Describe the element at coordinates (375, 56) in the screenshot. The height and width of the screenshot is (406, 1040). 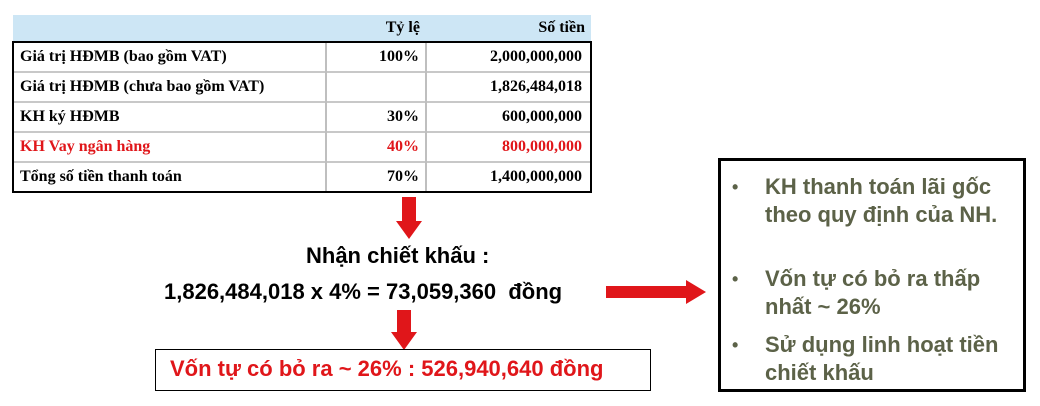
I see `row-rate: 100%` at that location.